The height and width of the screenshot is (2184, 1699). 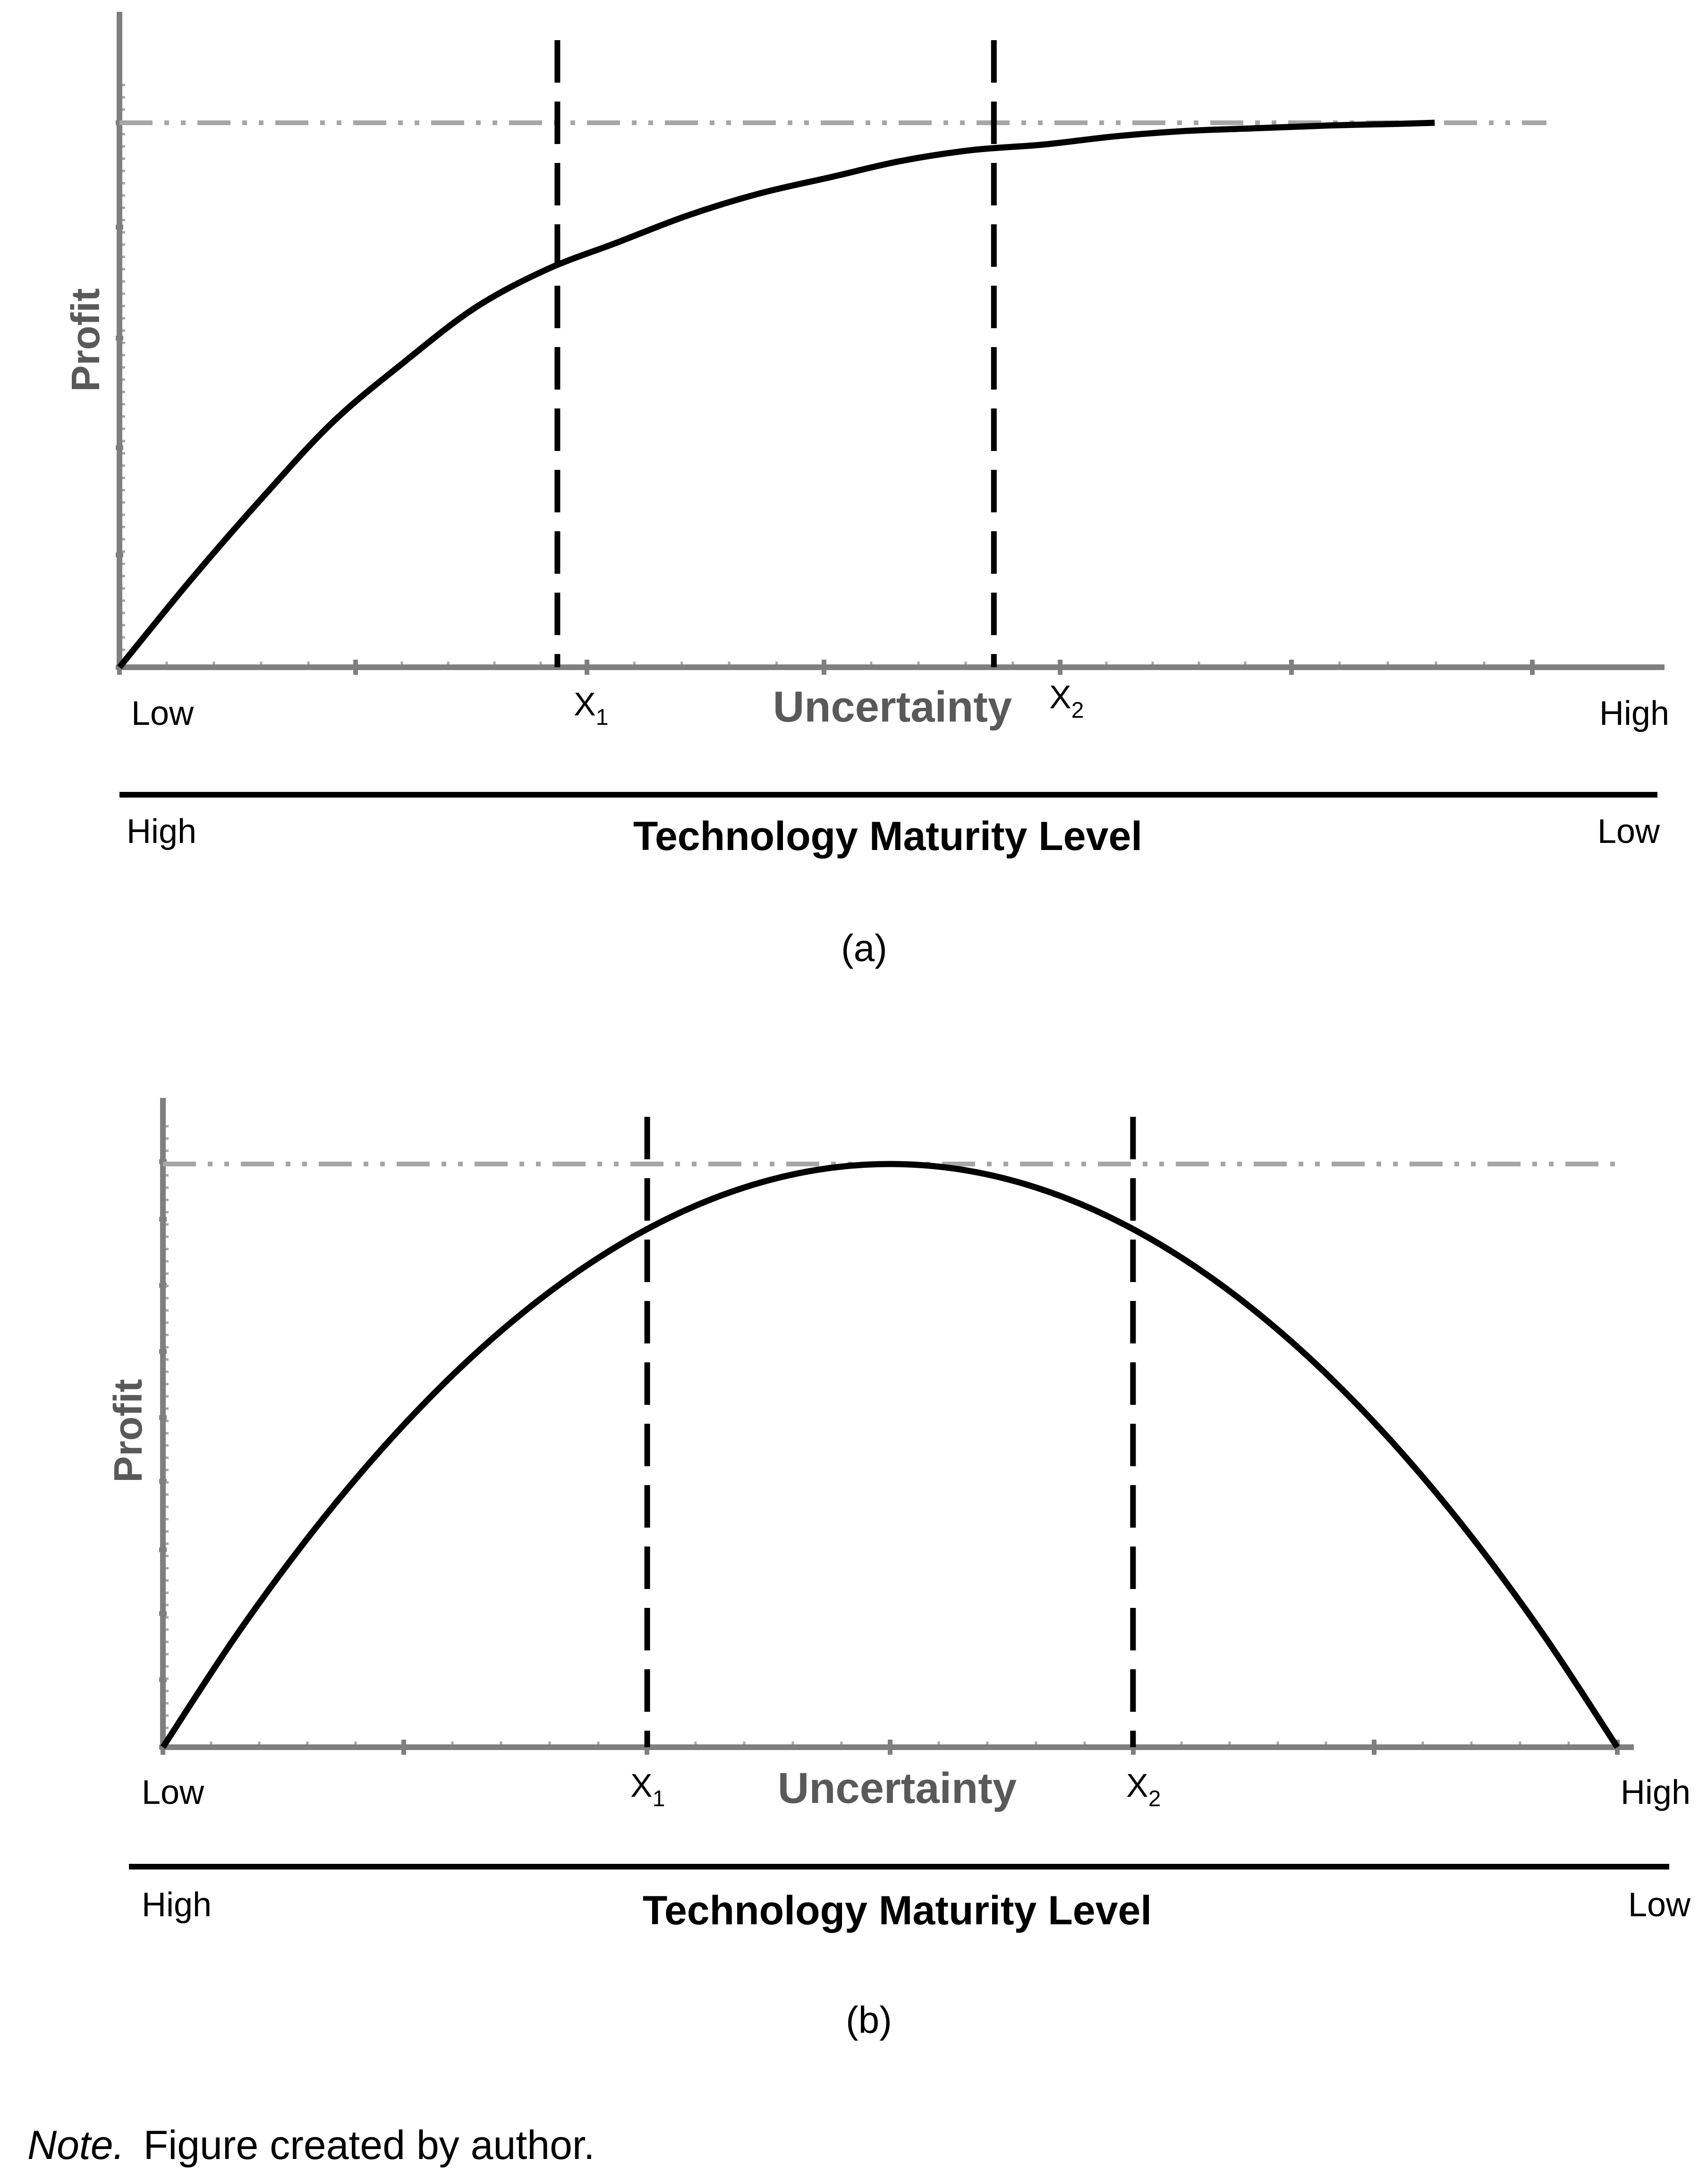 I want to click on secondary-axis-label-a: Technology Maturity Level, so click(x=887, y=836).